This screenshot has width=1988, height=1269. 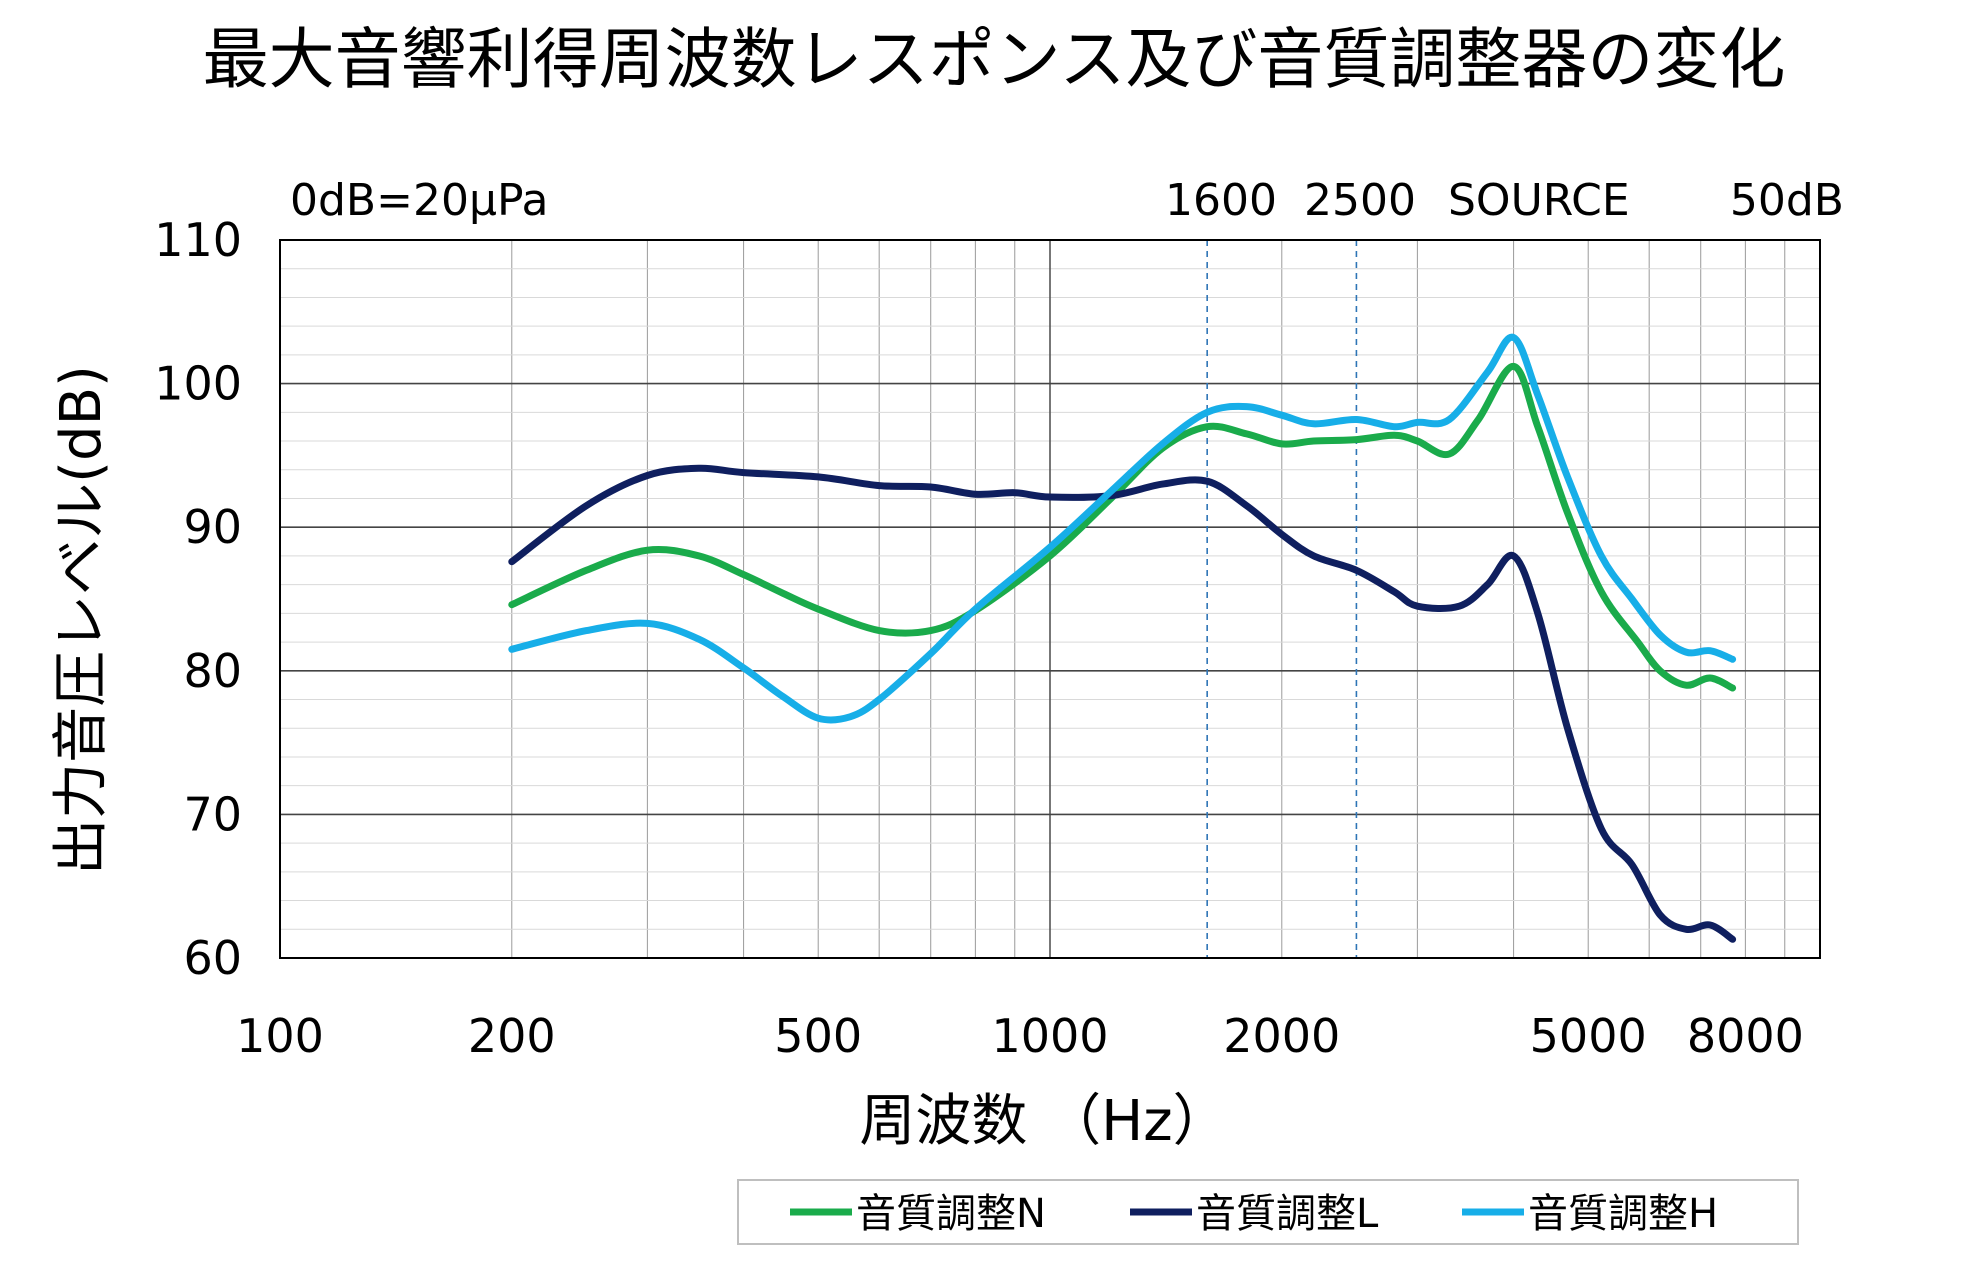 What do you see at coordinates (81, 620) in the screenshot?
I see `y-axis-label: 出力音圧レベル(dB)` at bounding box center [81, 620].